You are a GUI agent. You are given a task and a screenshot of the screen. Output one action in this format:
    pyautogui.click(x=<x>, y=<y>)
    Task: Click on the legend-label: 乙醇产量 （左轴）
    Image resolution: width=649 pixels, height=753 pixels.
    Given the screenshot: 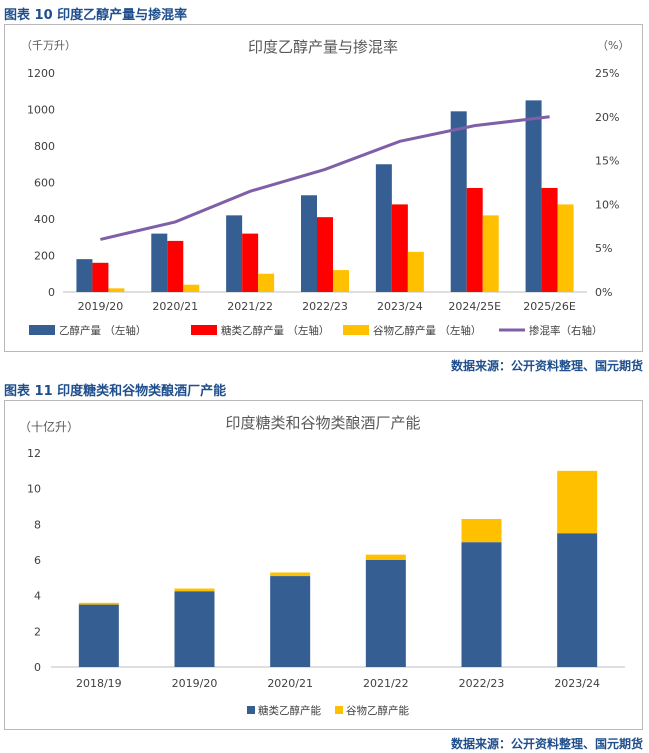 What is the action you would take?
    pyautogui.click(x=102, y=330)
    